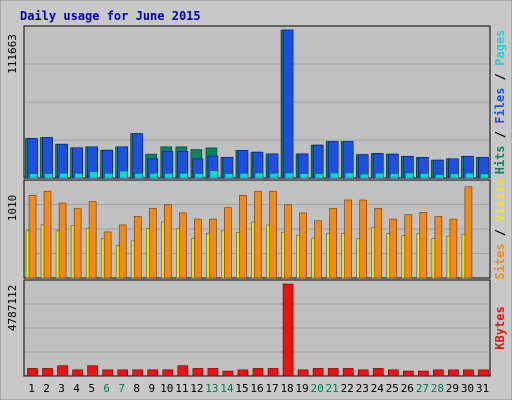  Describe the element at coordinates (422, 388) in the screenshot. I see `x-tick-label: 27` at that location.